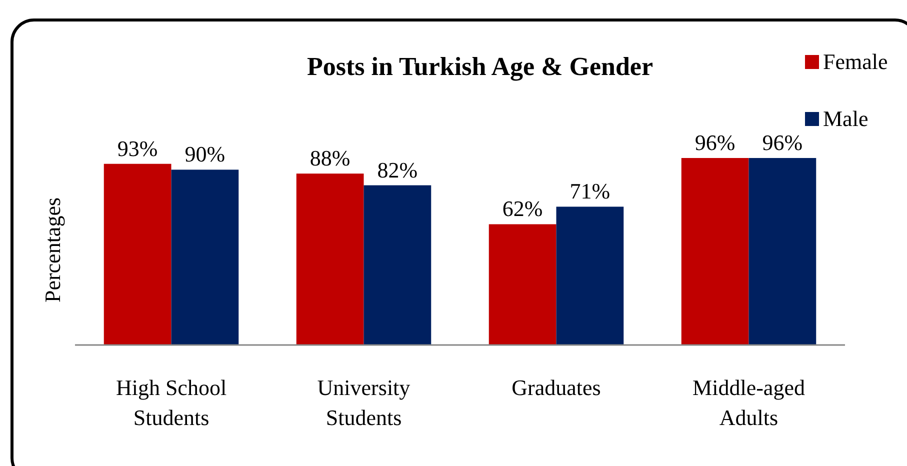 The width and height of the screenshot is (907, 466). What do you see at coordinates (330, 158) in the screenshot?
I see `data-label: 88%` at bounding box center [330, 158].